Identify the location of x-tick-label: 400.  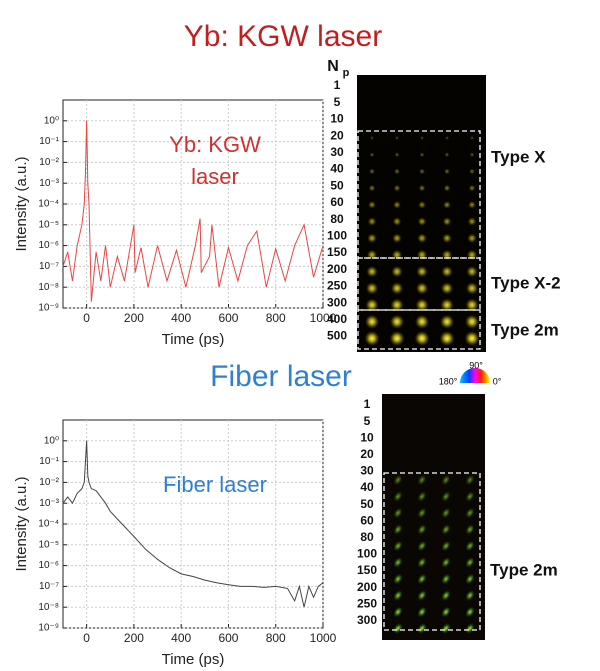
(181, 318).